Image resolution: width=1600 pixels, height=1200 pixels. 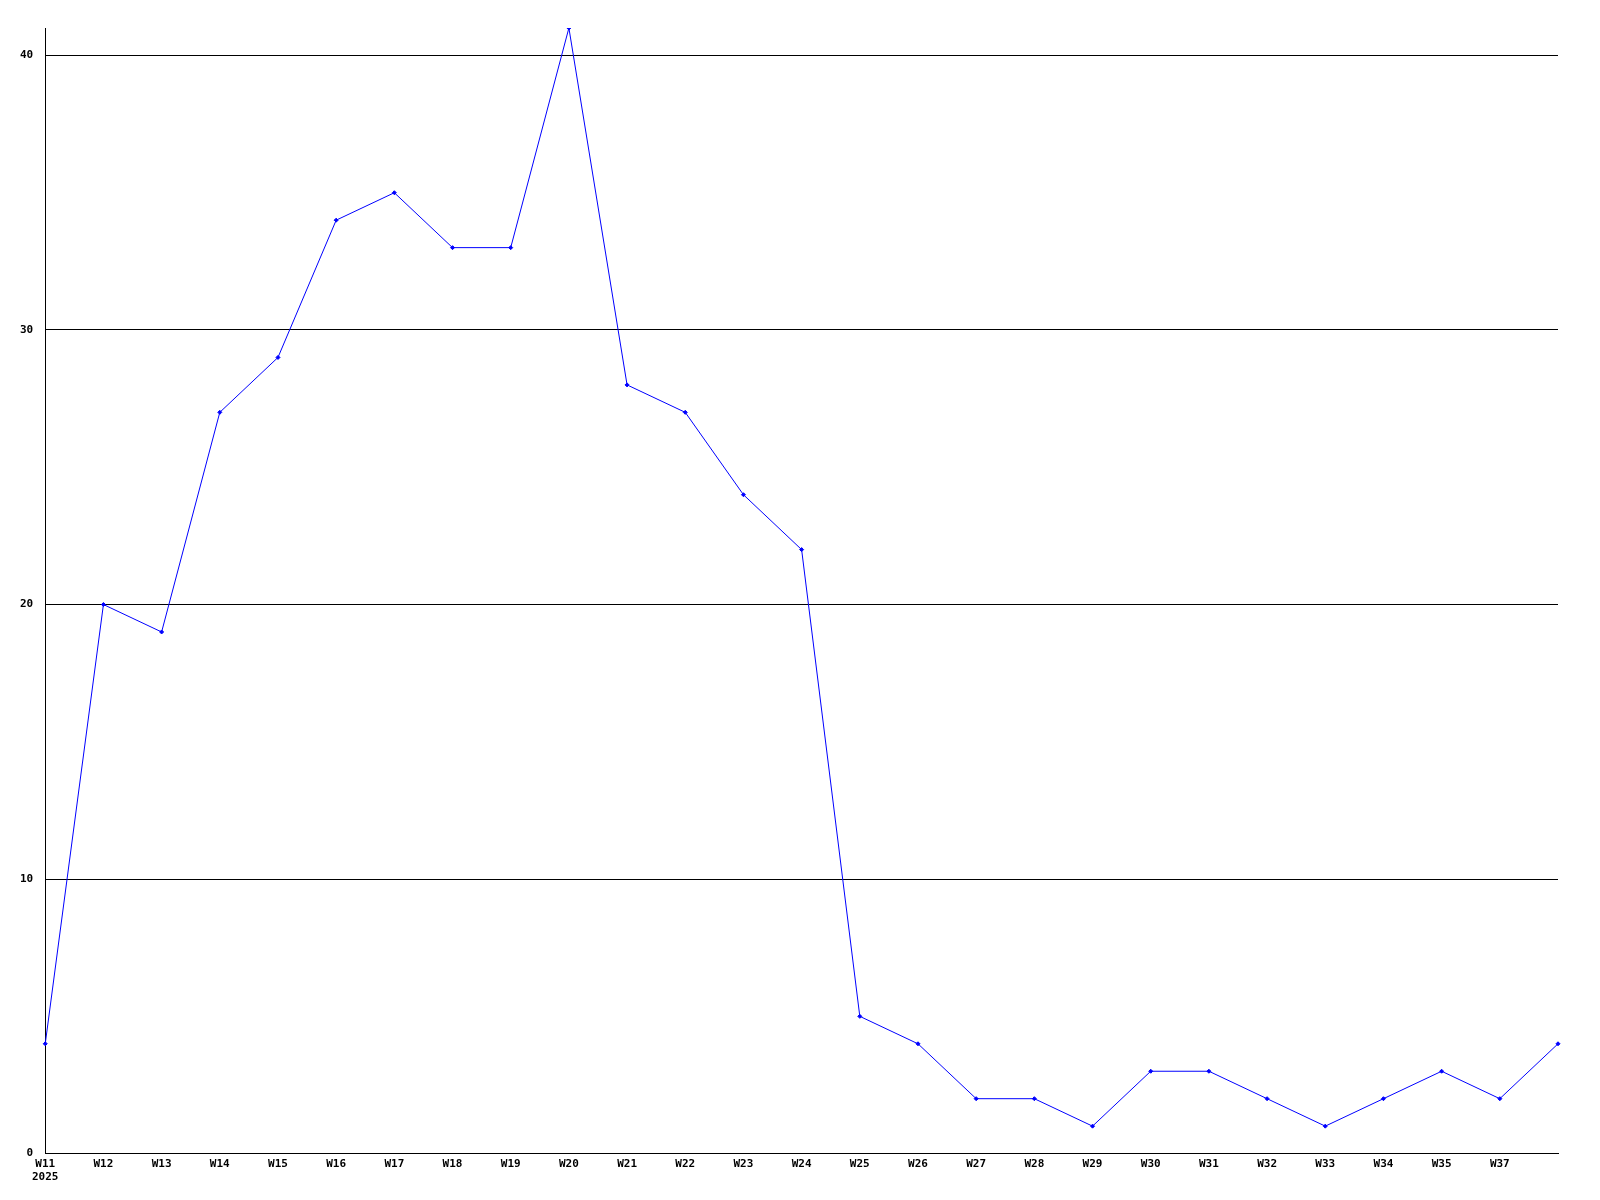 What do you see at coordinates (1092, 1164) in the screenshot?
I see `x-tick-label: W29` at bounding box center [1092, 1164].